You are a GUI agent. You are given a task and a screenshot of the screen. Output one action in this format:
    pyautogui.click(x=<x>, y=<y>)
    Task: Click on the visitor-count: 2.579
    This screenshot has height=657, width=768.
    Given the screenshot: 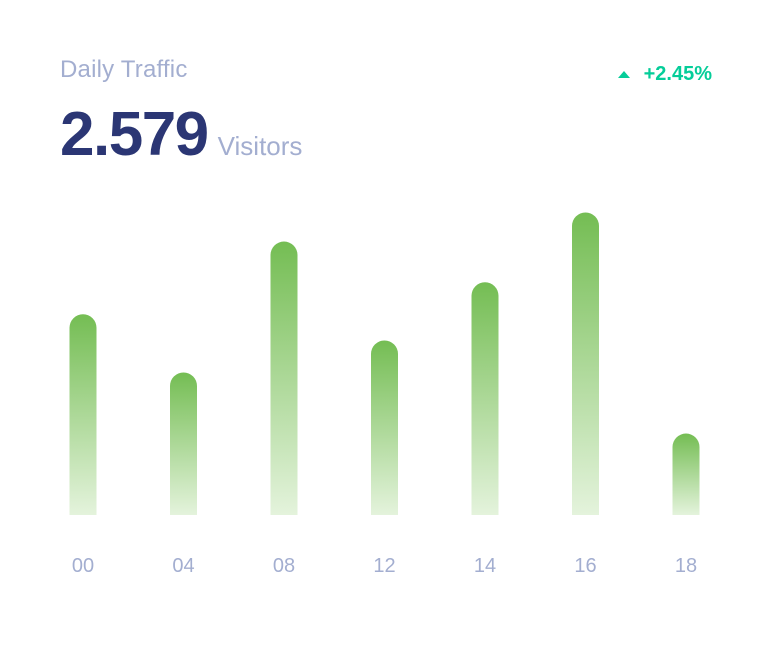 What is the action you would take?
    pyautogui.click(x=134, y=134)
    